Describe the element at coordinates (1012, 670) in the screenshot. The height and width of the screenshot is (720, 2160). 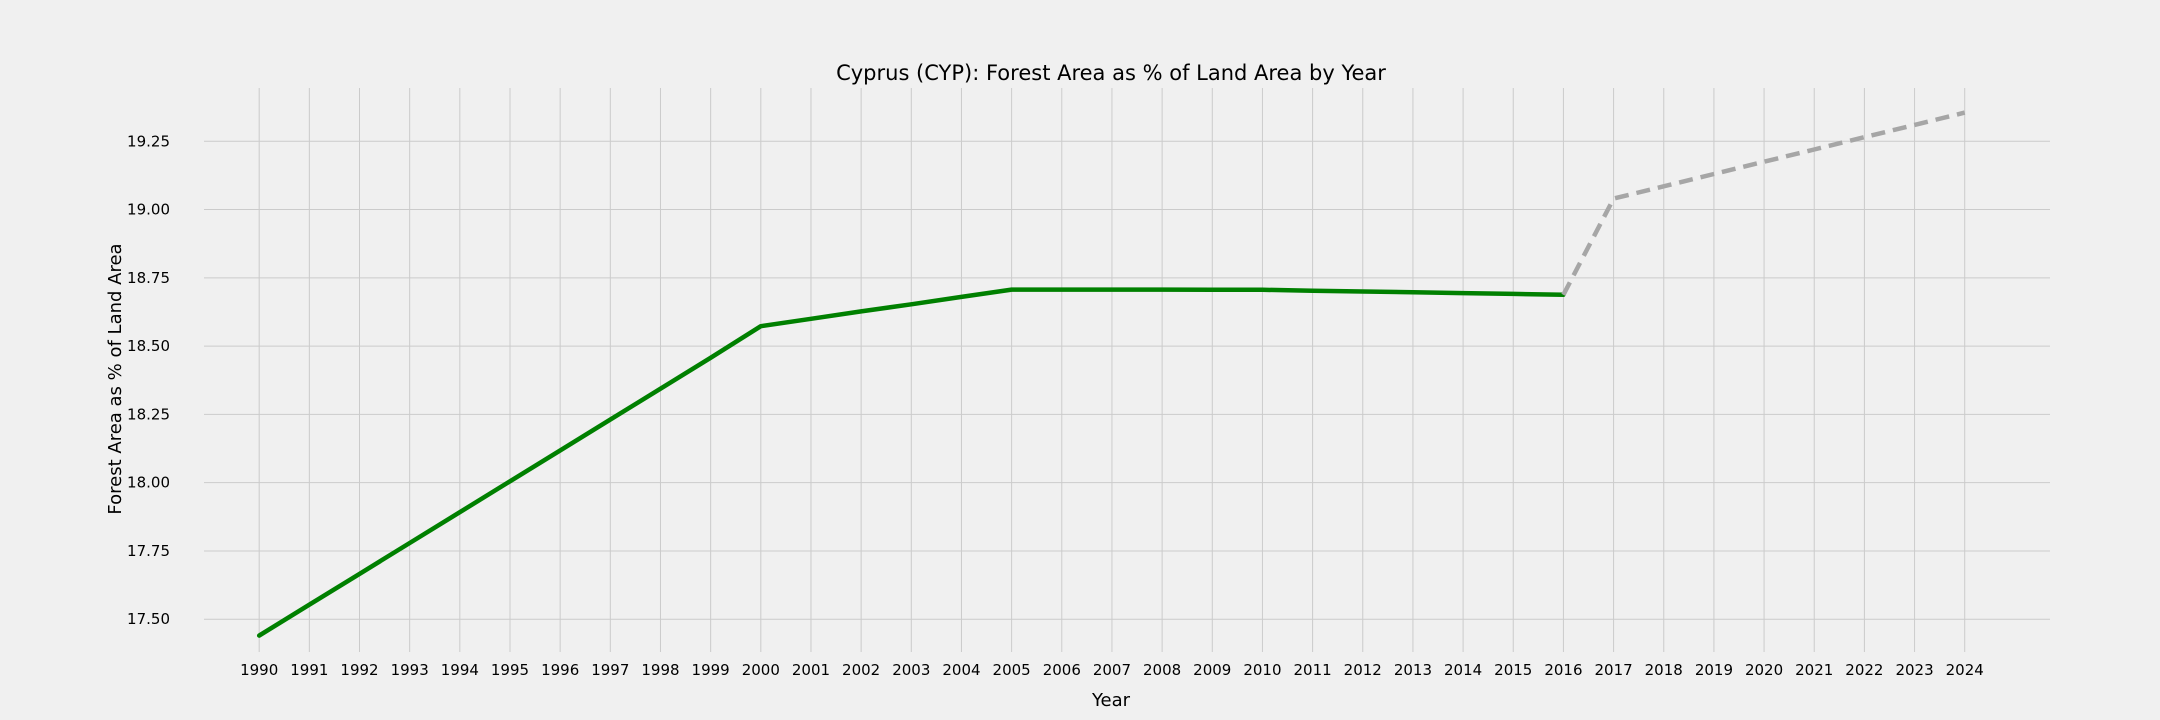
I see `x-tick-label: 2005` at that location.